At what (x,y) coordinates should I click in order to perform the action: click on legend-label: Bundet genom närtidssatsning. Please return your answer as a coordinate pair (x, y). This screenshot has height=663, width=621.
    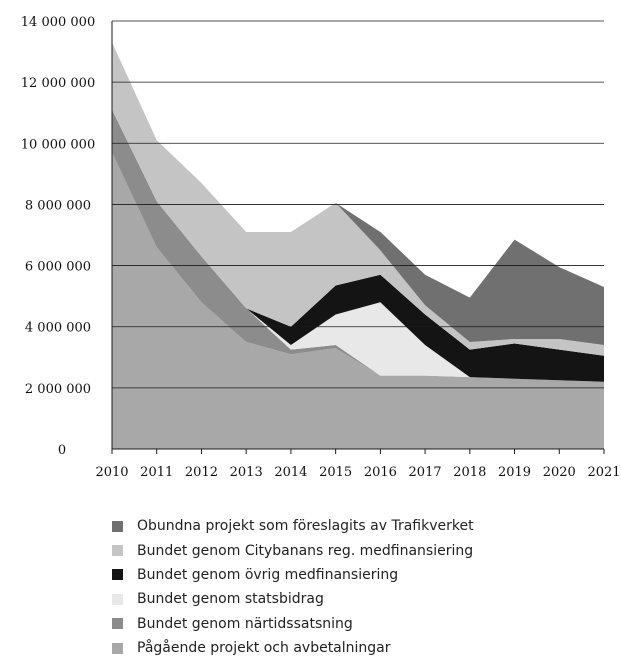
    Looking at the image, I should click on (245, 623).